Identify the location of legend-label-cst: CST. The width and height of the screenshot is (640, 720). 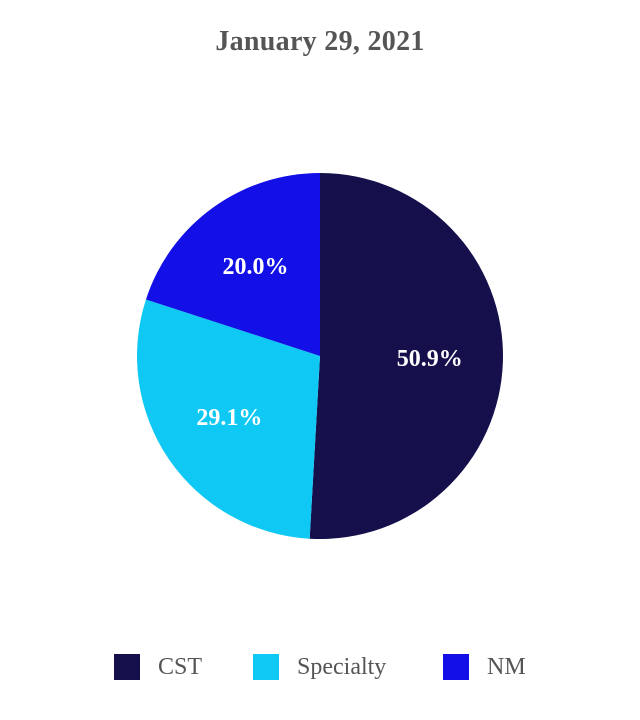
(180, 666).